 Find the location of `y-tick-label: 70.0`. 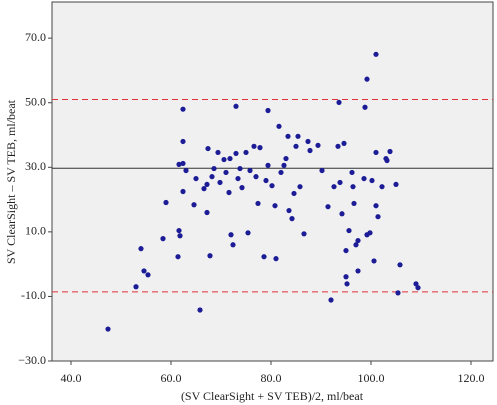

y-tick-label: 70.0 is located at coordinates (35, 37).